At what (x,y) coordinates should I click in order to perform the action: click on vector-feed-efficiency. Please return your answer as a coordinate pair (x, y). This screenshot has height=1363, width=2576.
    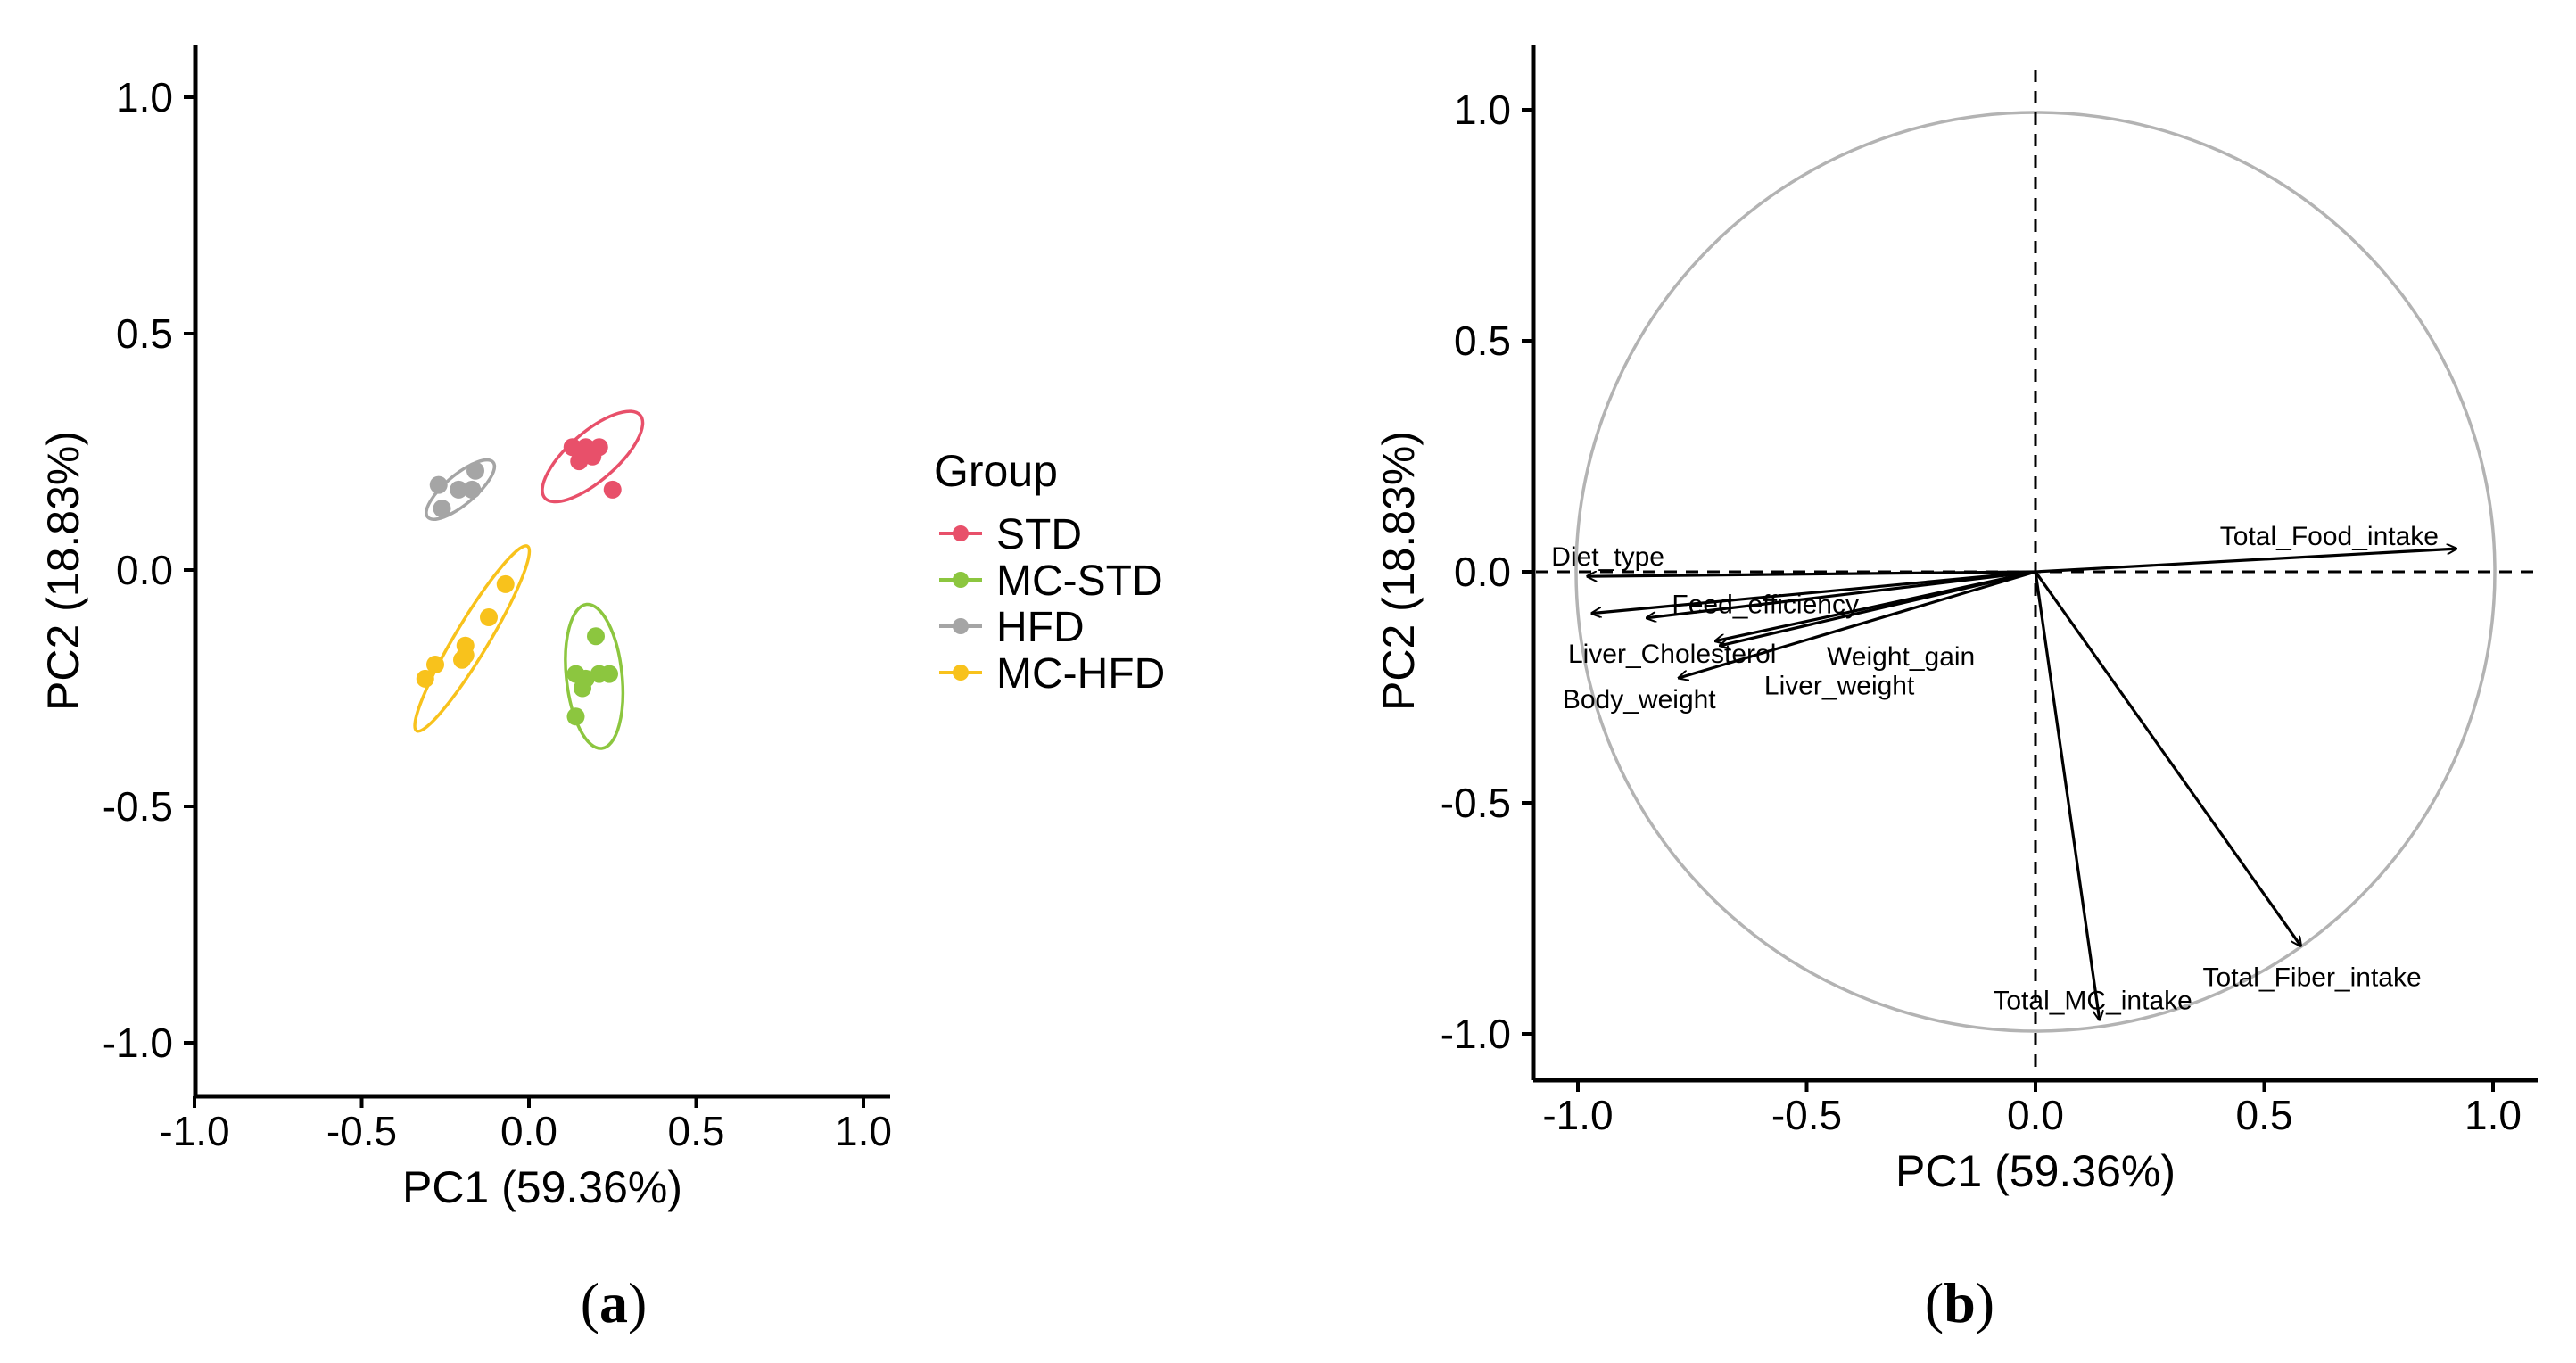
    Looking at the image, I should click on (1814, 592).